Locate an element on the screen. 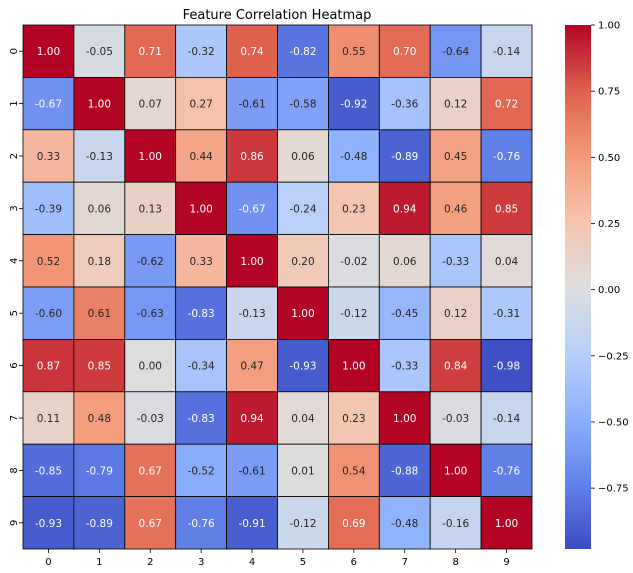 The height and width of the screenshot is (573, 633). cell-value-label-0-4: 0.74 is located at coordinates (252, 52).